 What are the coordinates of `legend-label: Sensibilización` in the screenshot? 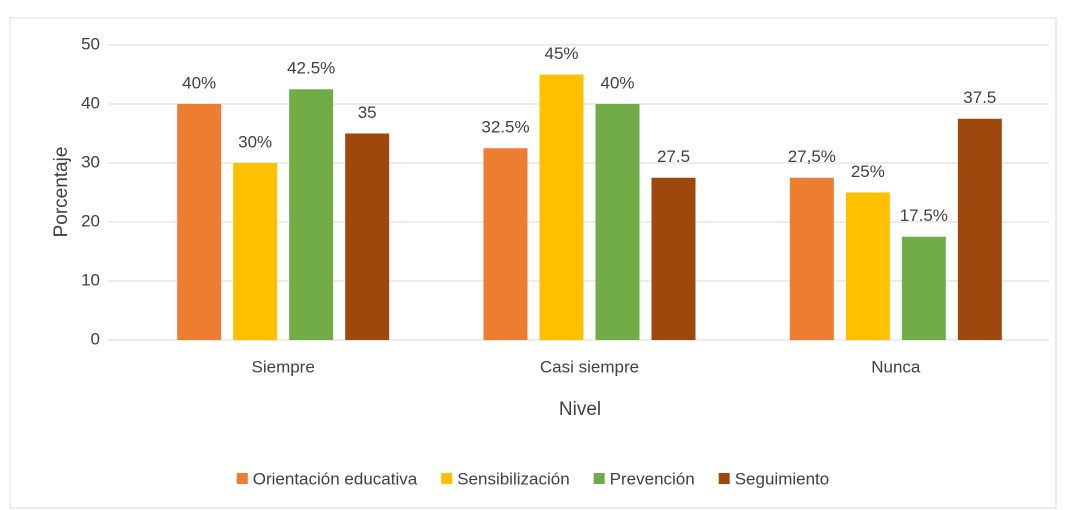 It's located at (513, 478).